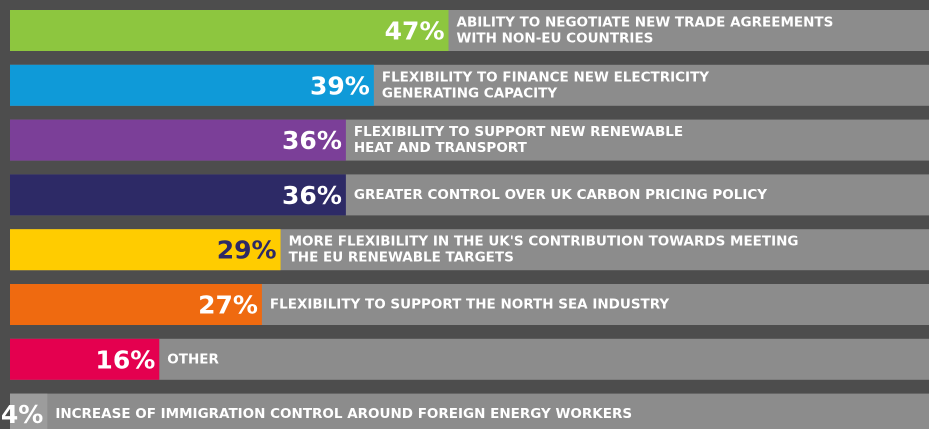 The height and width of the screenshot is (429, 929). Describe the element at coordinates (518, 132) in the screenshot. I see `category-label: FLEXIBILITY TO SUPPORT NEW RENEWABLE` at that location.